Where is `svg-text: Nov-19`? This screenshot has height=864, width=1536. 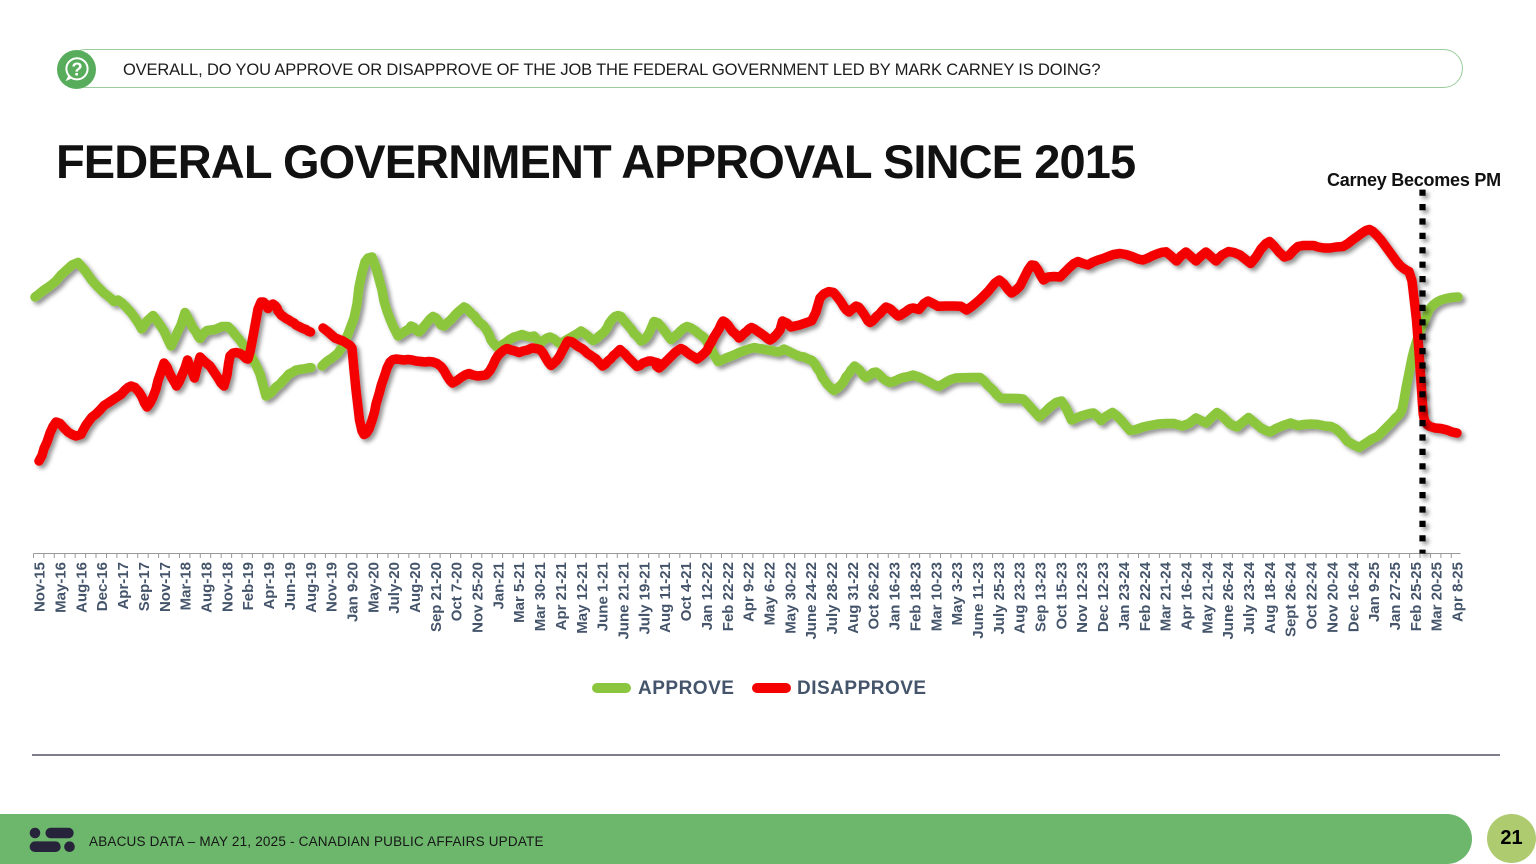 svg-text: Nov-19 is located at coordinates (332, 587).